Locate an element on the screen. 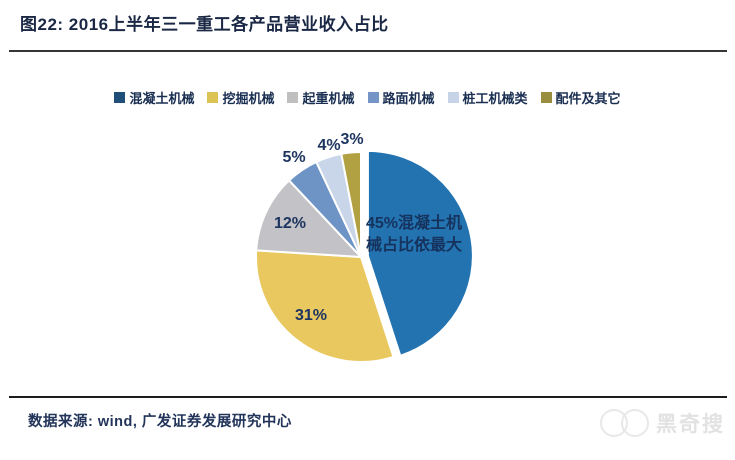 This screenshot has height=460, width=735. chart-legend: 混凝土机械 挖掘机械 起重机械 路面机械 桩工机械类 配件及其它 is located at coordinates (367, 97).